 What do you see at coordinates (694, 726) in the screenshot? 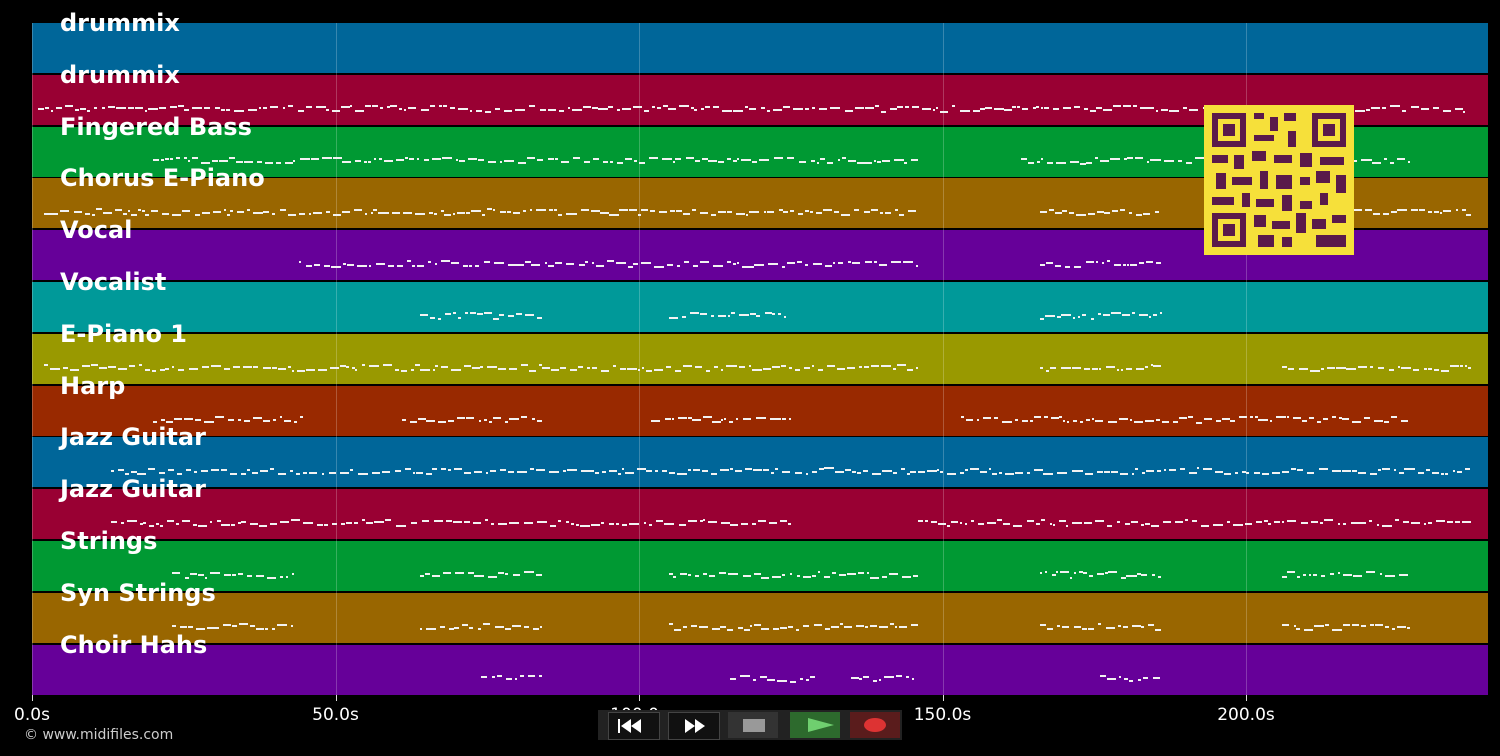
I see `fast-forward-button` at bounding box center [694, 726].